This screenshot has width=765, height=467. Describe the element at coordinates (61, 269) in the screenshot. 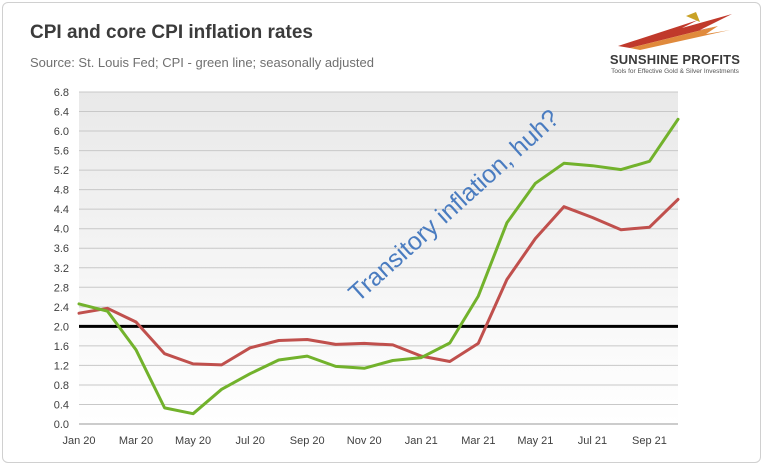

I see `y-tick-label: 3.2` at that location.